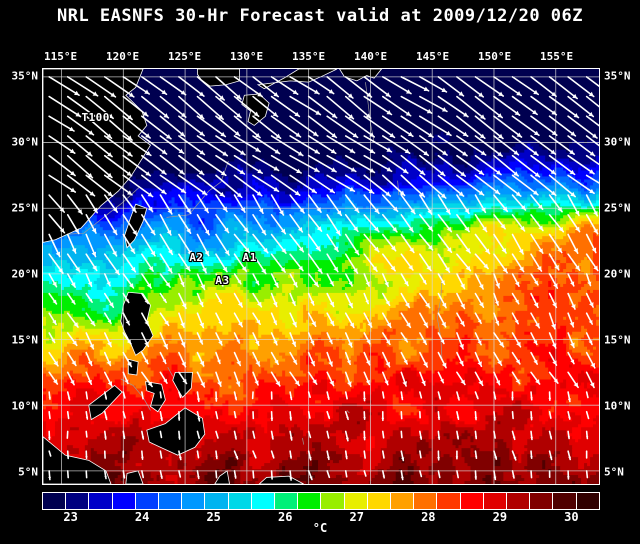 This screenshot has width=640, height=544. Describe the element at coordinates (617, 76) in the screenshot. I see `lat-tick-right-35: 35°N` at that location.